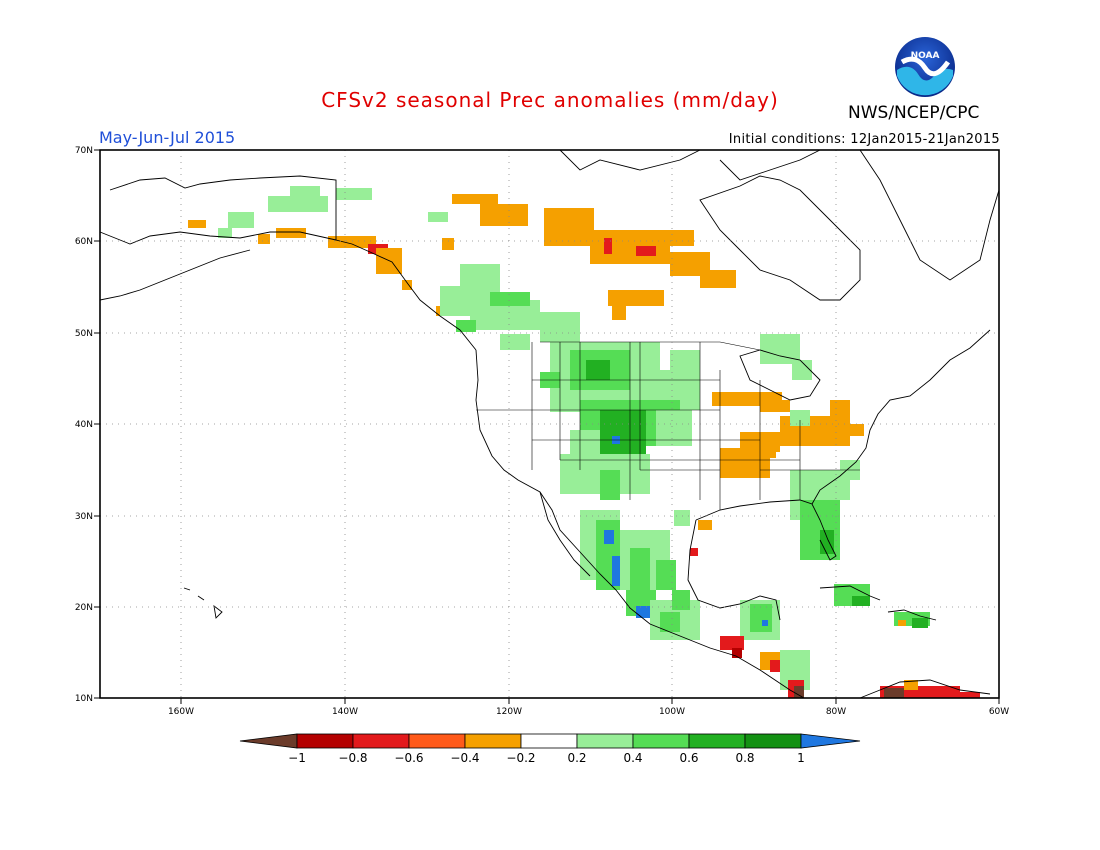  What do you see at coordinates (801, 758) in the screenshot?
I see `colorbar-label: 1` at bounding box center [801, 758].